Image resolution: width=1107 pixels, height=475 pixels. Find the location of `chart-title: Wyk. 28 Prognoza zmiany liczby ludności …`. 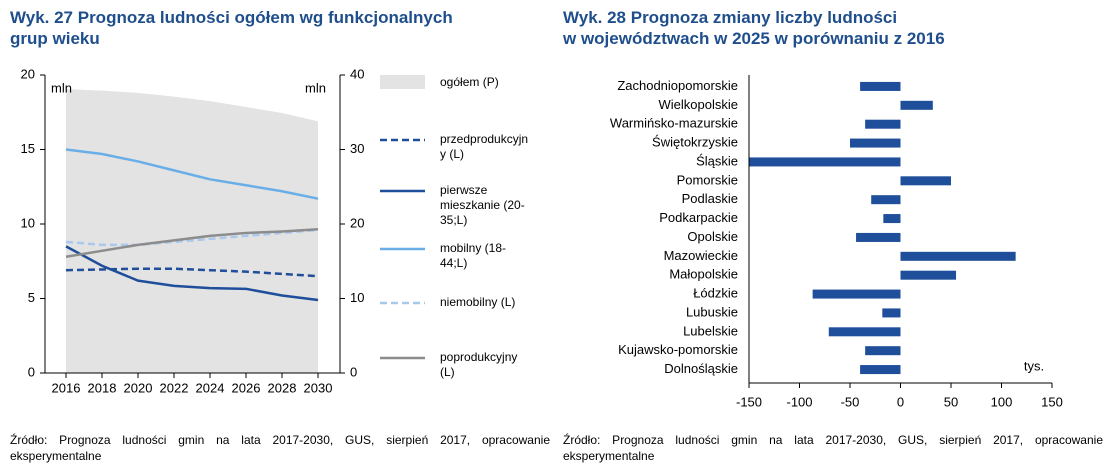

chart-title: Wyk. 28 Prognoza zmiany liczby ludności … is located at coordinates (754, 28).